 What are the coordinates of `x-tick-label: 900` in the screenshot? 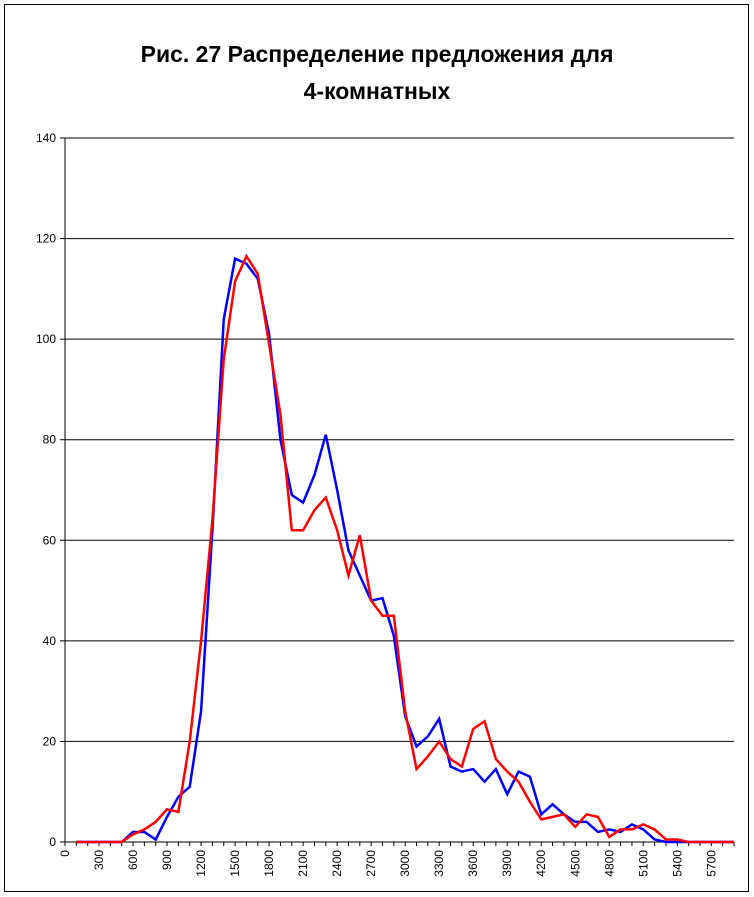 It's located at (167, 860).